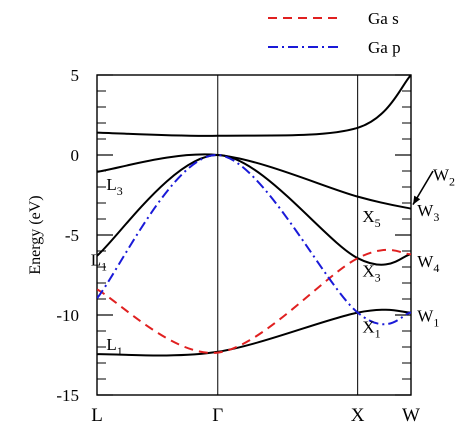 The height and width of the screenshot is (425, 466). I want to click on legend-label: Ga s, so click(383, 18).